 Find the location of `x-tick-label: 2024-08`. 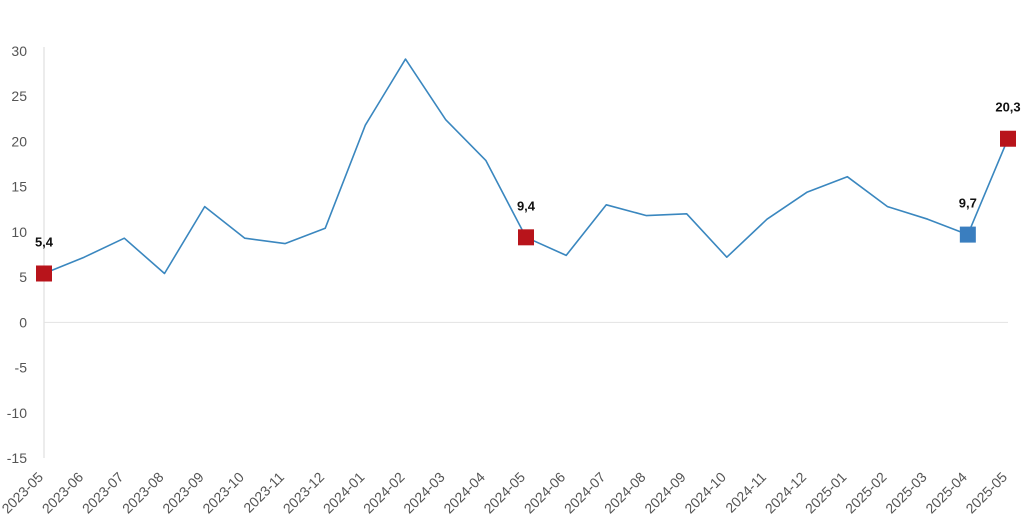

x-tick-label: 2024-08 is located at coordinates (625, 493).